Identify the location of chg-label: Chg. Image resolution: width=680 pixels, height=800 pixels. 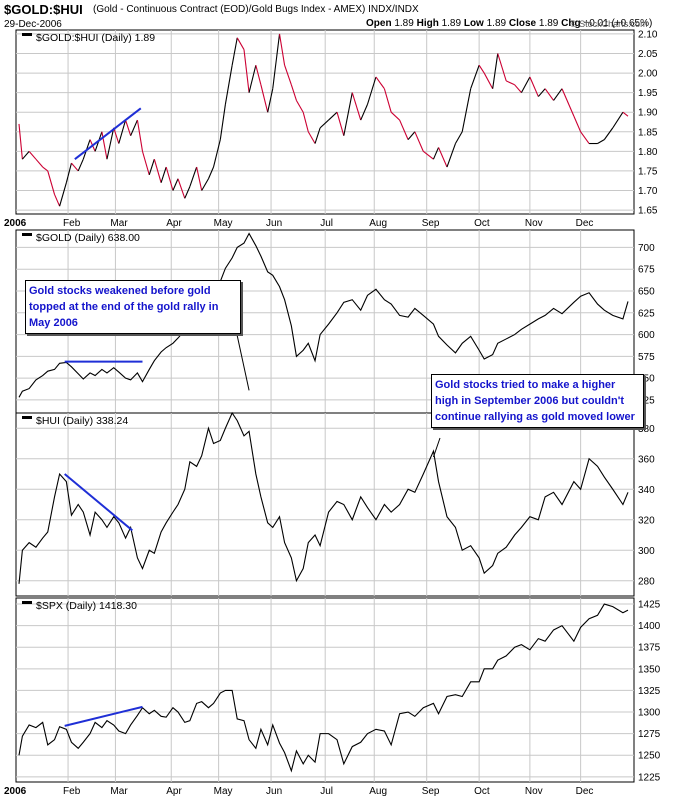
(571, 23).